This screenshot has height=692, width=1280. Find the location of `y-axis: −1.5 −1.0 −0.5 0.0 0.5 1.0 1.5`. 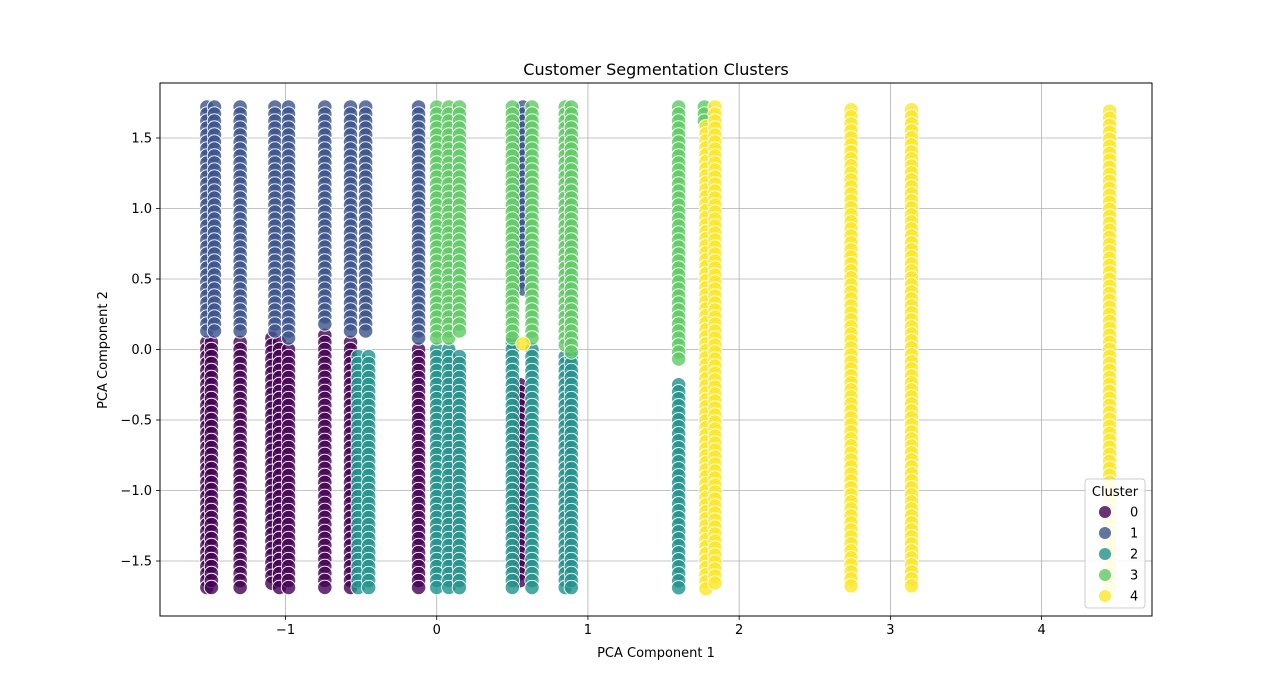

y-axis: −1.5 −1.0 −0.5 0.0 0.5 1.0 1.5 is located at coordinates (140, 350).